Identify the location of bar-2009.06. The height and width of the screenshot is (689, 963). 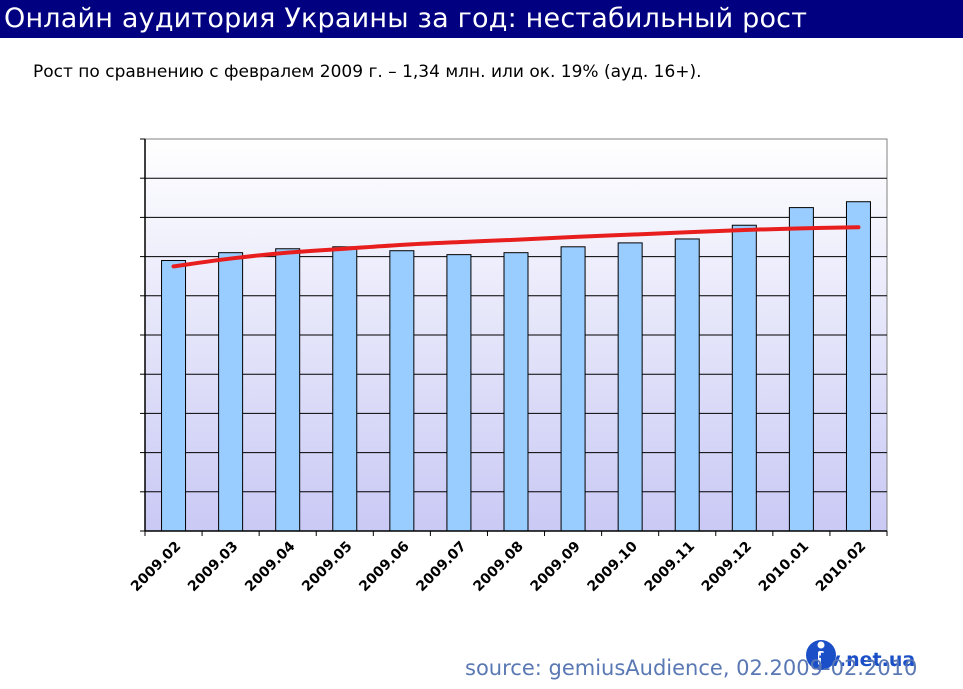
(402, 391).